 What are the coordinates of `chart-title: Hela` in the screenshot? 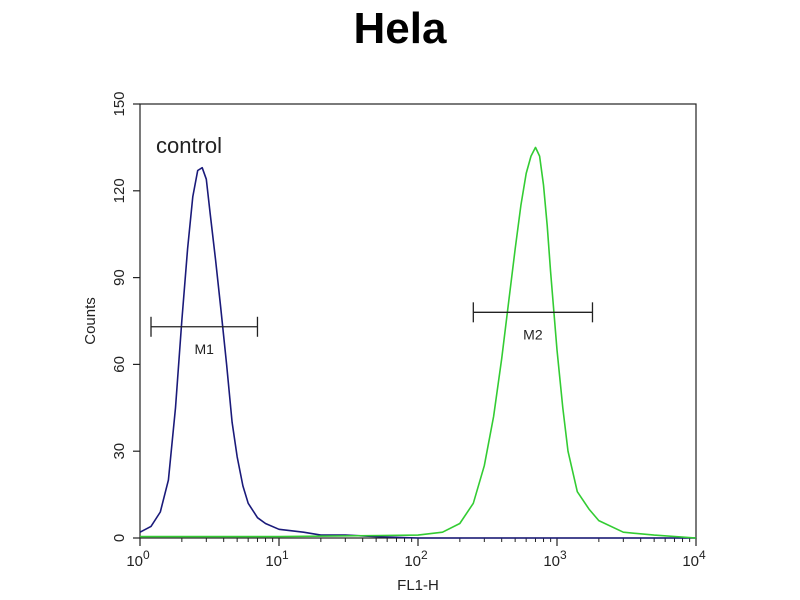 It's located at (400, 28).